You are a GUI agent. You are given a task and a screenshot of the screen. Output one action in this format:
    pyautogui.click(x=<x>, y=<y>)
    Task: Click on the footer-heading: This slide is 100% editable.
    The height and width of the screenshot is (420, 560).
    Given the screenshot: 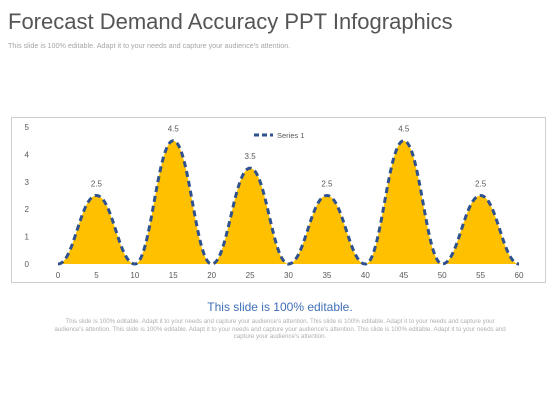 What is the action you would take?
    pyautogui.click(x=280, y=307)
    